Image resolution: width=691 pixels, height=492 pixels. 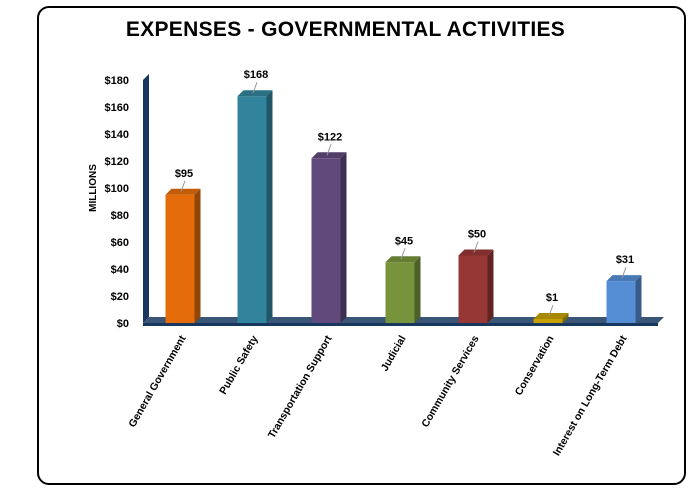 What do you see at coordinates (590, 395) in the screenshot?
I see `x-tick-label: Interest on Long-Term Debt` at bounding box center [590, 395].